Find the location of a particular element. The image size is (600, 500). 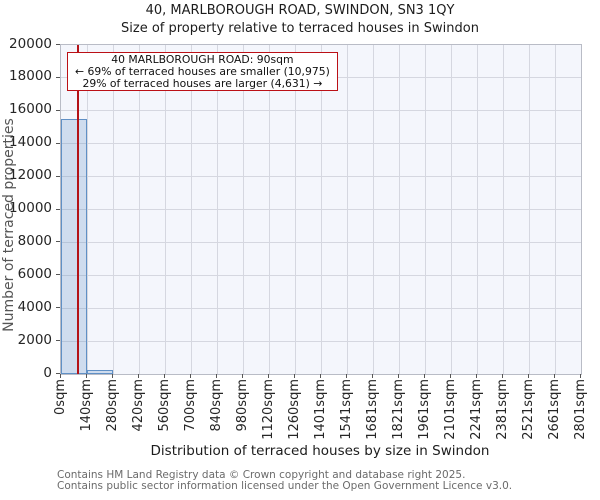

y-tick-label: 20000 is located at coordinates (30, 43).